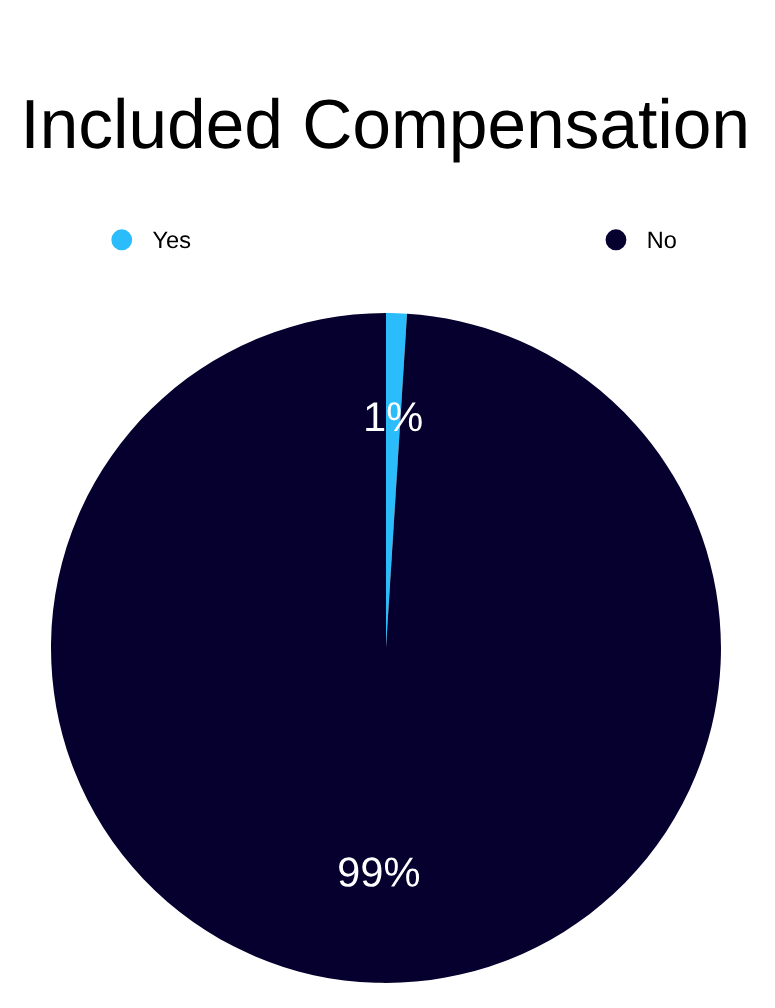 The height and width of the screenshot is (1008, 775). Describe the element at coordinates (171, 240) in the screenshot. I see `legend-label: Yes` at that location.